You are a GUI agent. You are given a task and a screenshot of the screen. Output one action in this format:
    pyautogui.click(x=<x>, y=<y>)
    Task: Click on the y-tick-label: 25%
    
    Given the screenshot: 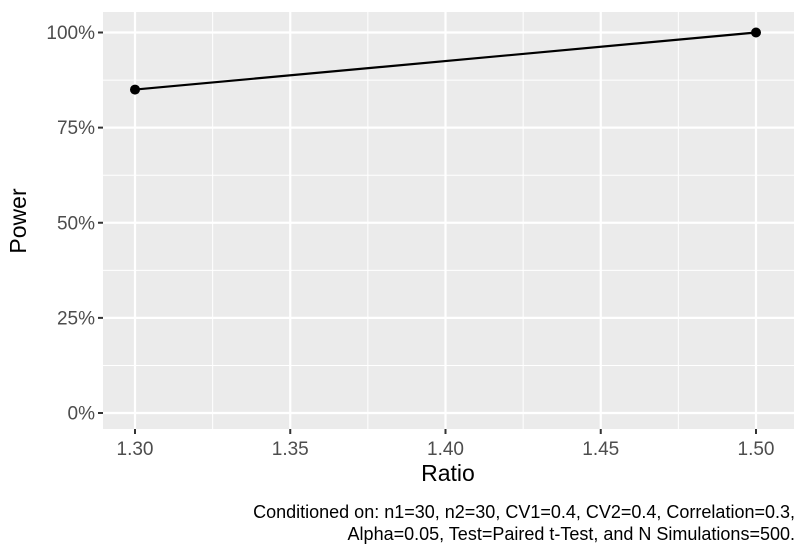 What is the action you would take?
    pyautogui.click(x=76, y=318)
    